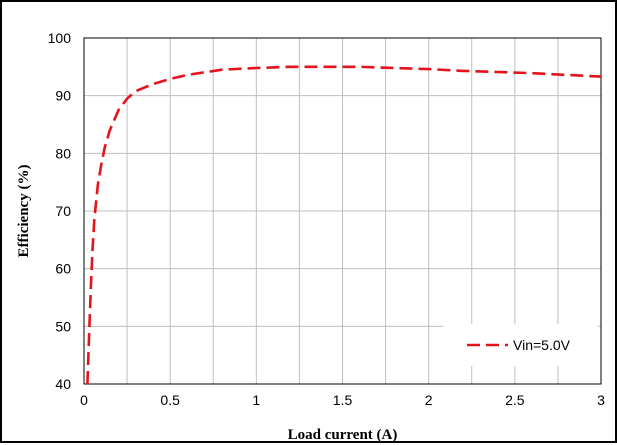  I want to click on y-tick-label: 80, so click(63, 153).